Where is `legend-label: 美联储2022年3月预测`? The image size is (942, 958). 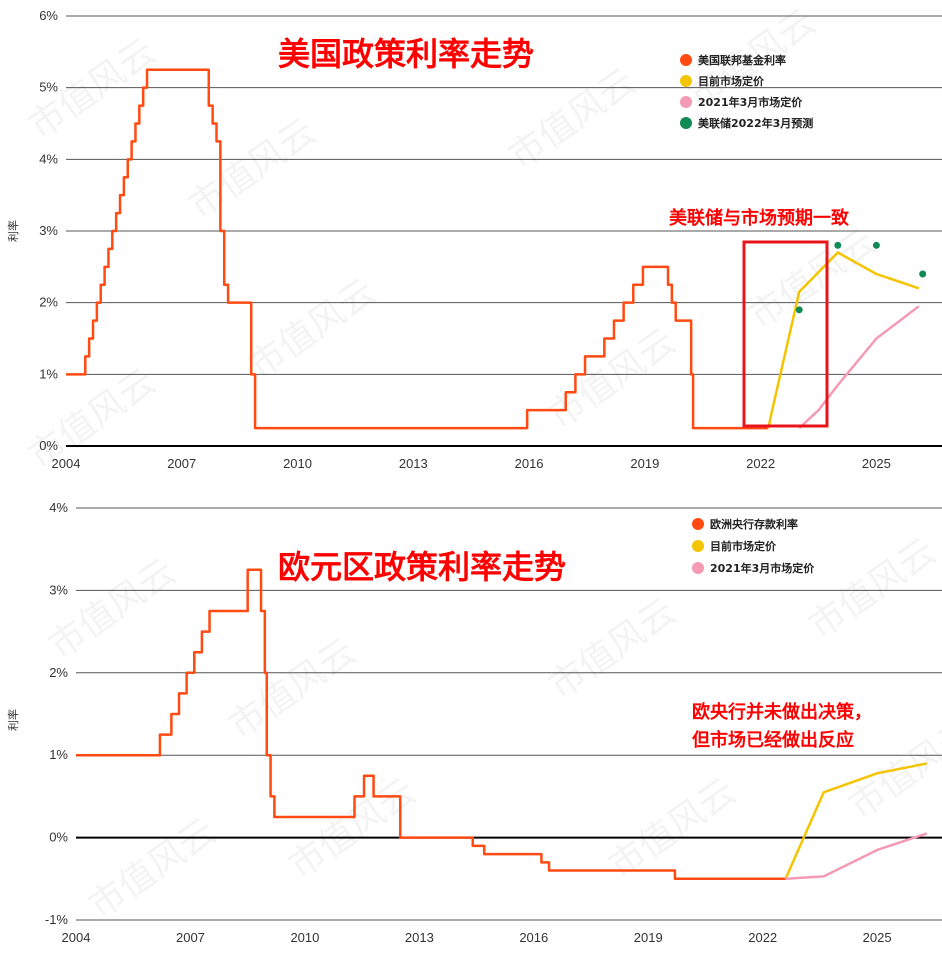
legend-label: 美联储2022年3月预测 is located at coordinates (755, 123).